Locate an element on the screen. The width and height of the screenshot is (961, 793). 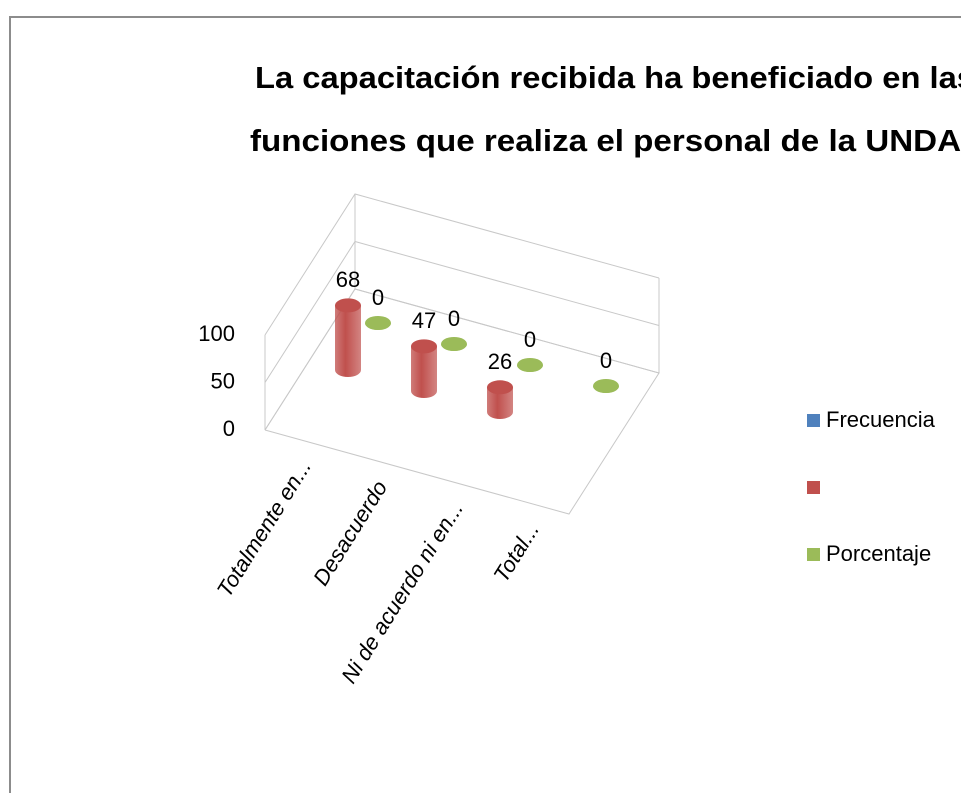
left-wall is located at coordinates (462, 401).